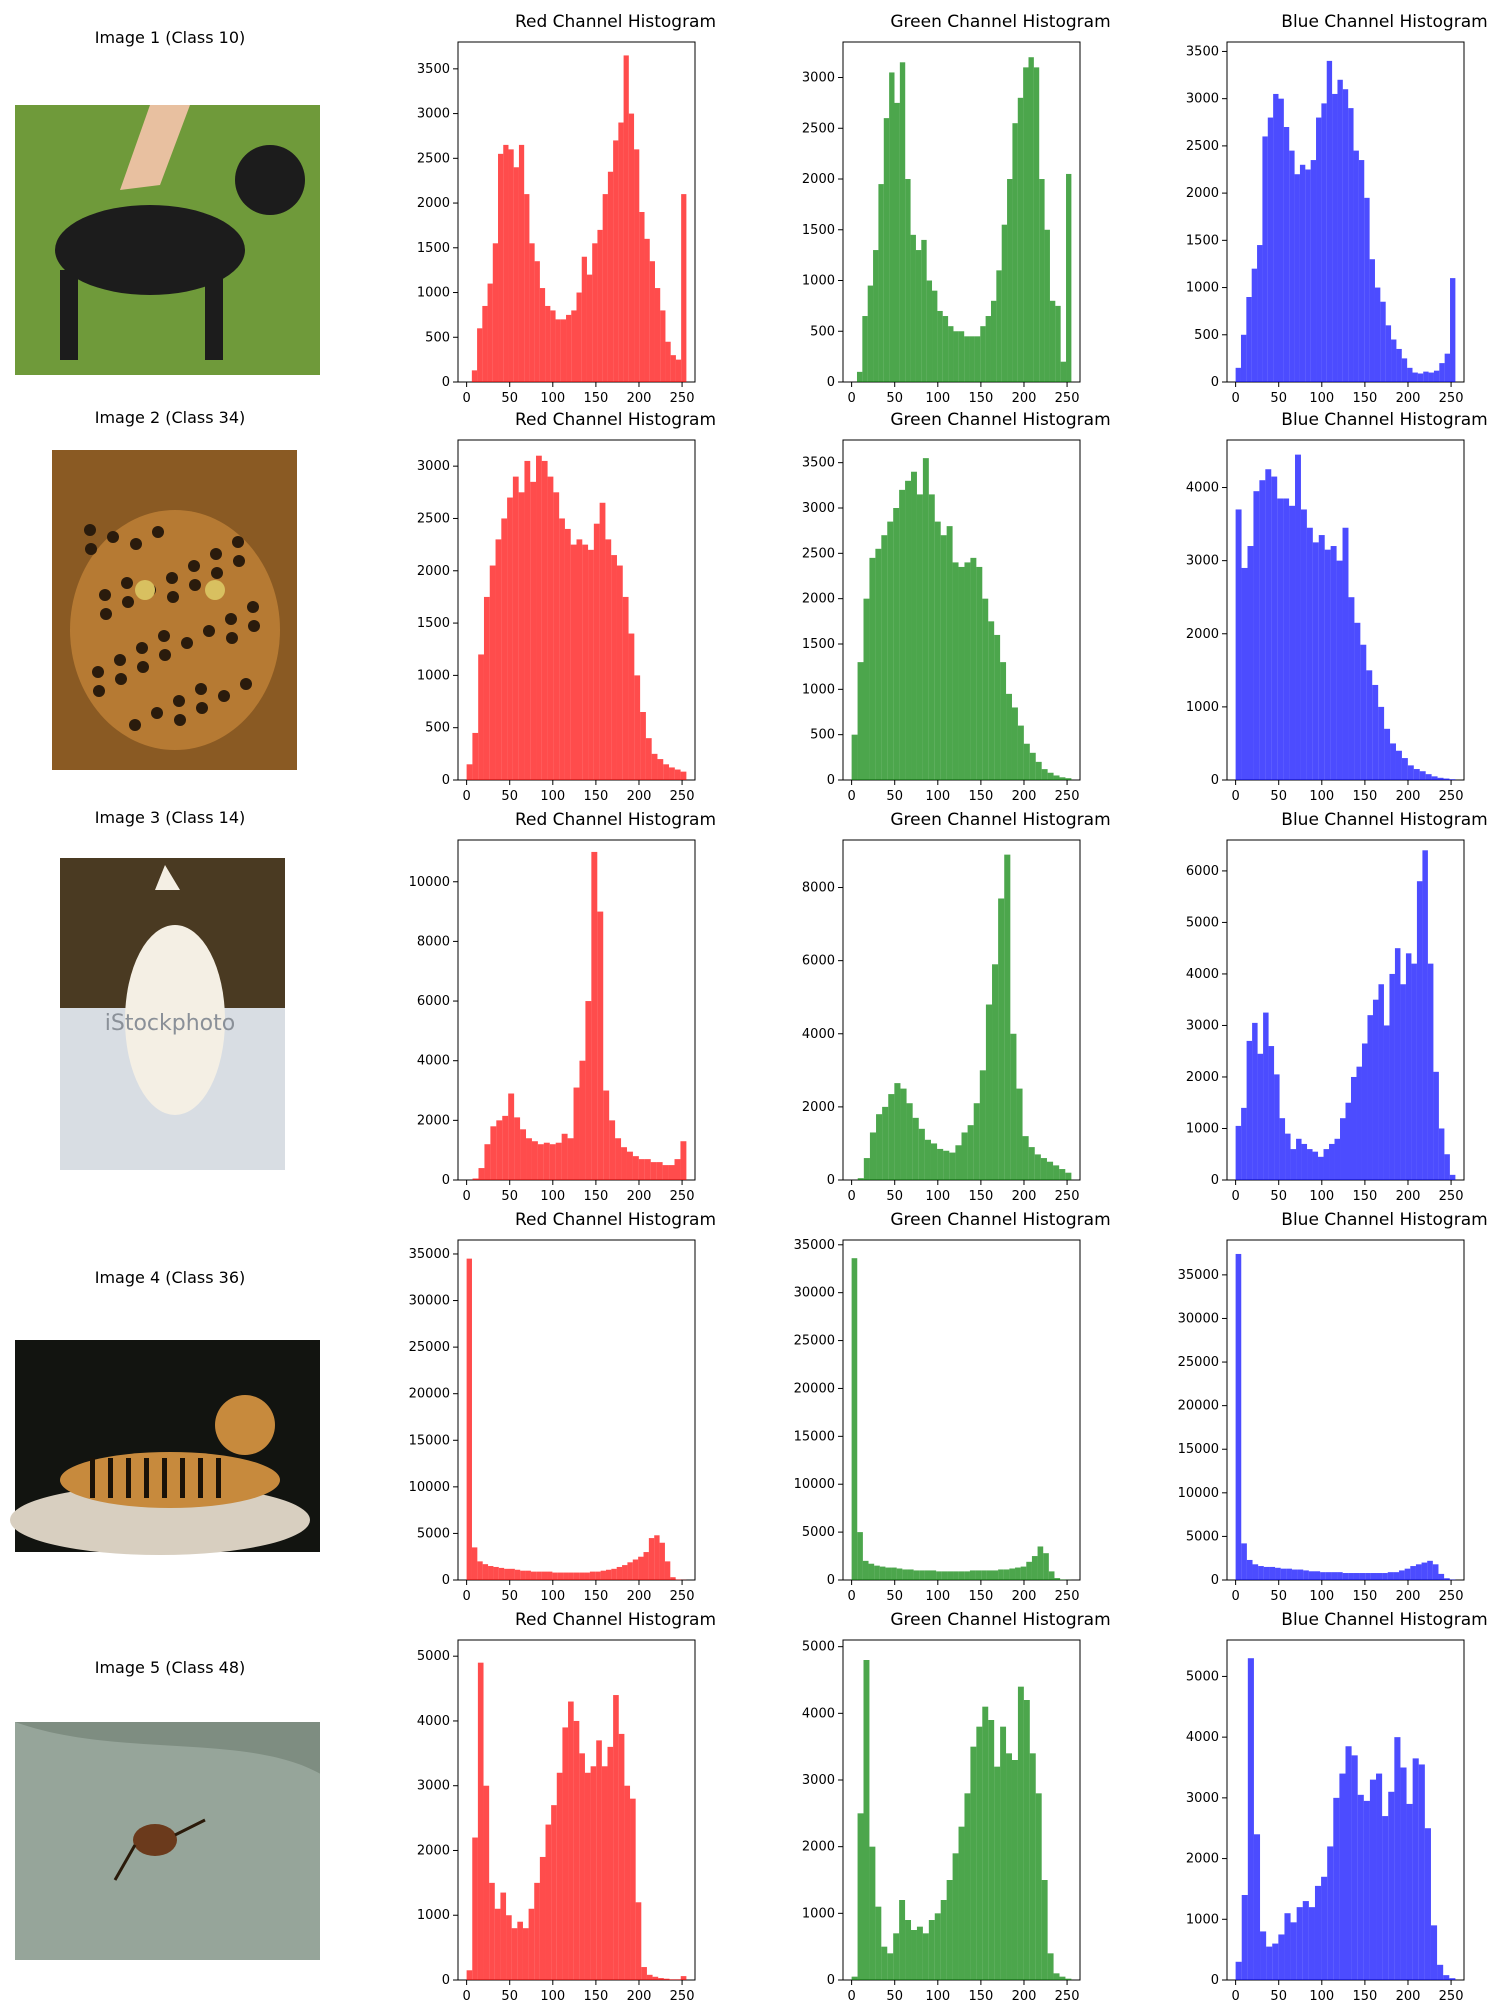 This screenshot has height=2000, width=1500. Describe the element at coordinates (818, 463) in the screenshot. I see `y-tick-label: 3500` at that location.